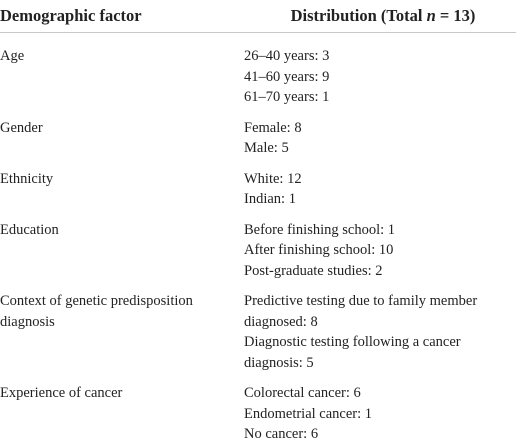 The height and width of the screenshot is (445, 516). What do you see at coordinates (12, 56) in the screenshot?
I see `factor-cell: Age` at bounding box center [12, 56].